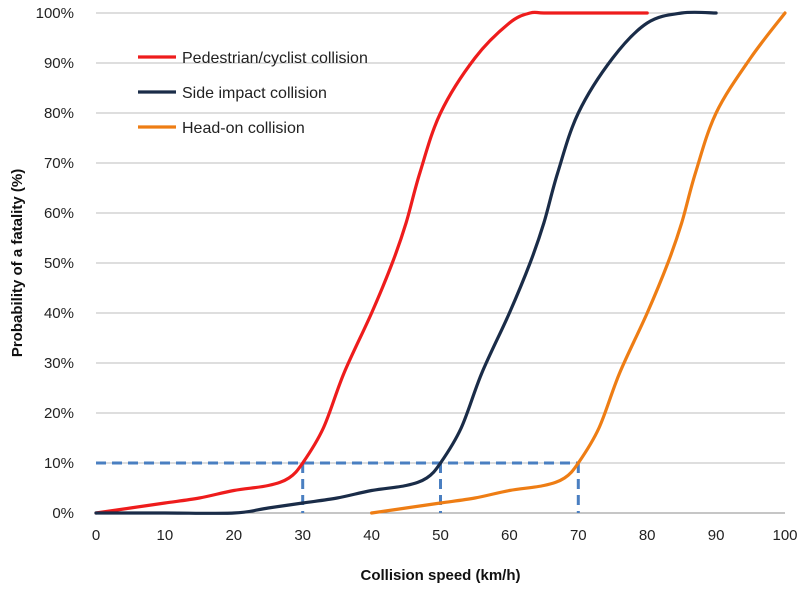  What do you see at coordinates (165, 535) in the screenshot?
I see `x-tick-label: 10` at bounding box center [165, 535].